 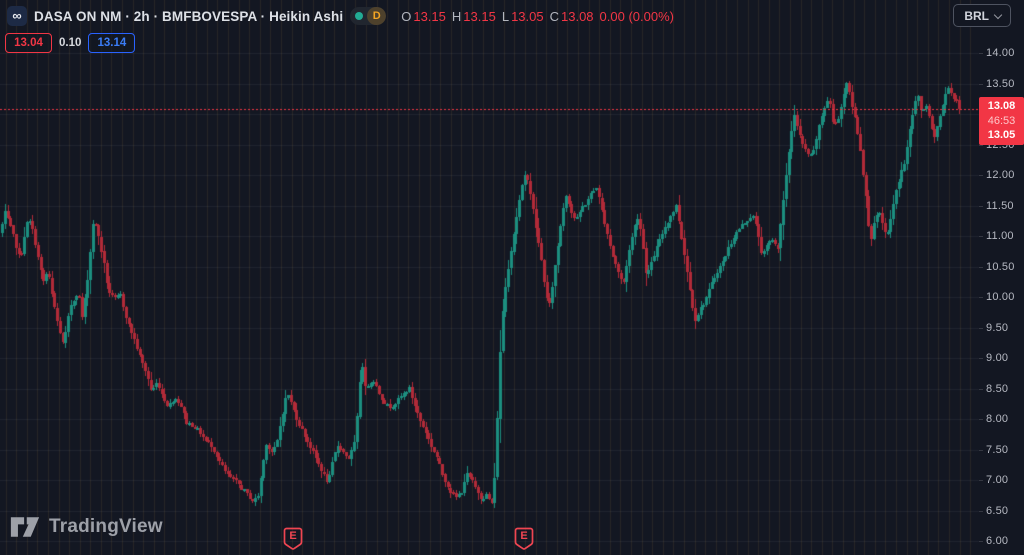 What do you see at coordinates (998, 13) in the screenshot?
I see `chevron-down-icon` at bounding box center [998, 13].